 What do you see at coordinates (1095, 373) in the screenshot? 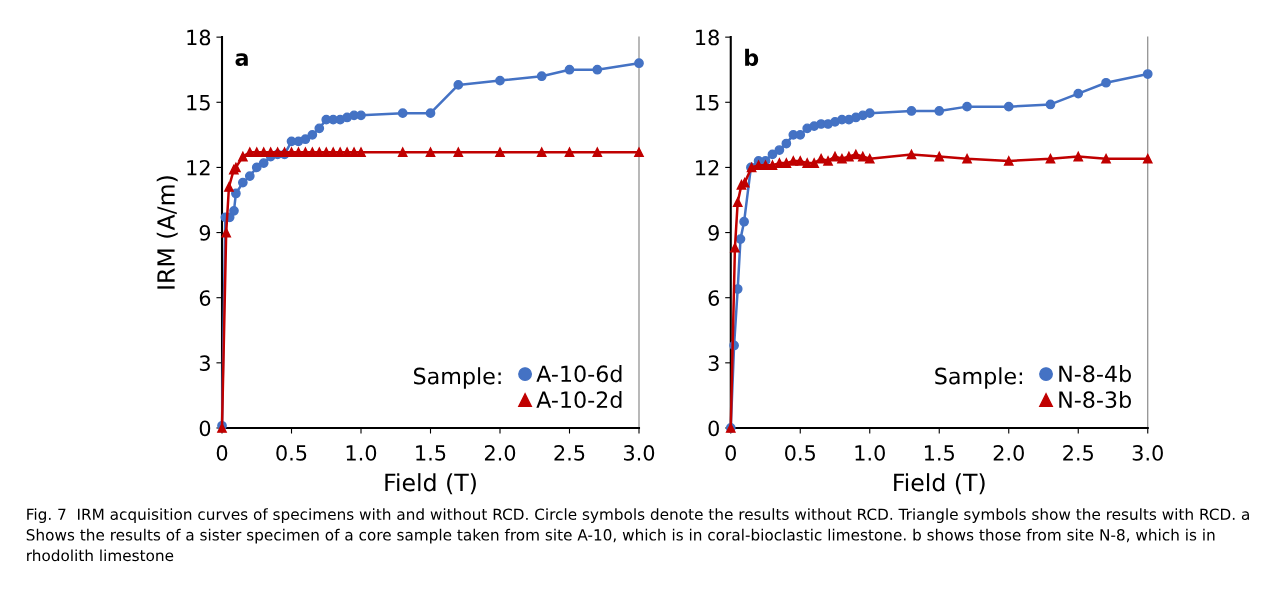
I see `legend-label: N-8-4b` at bounding box center [1095, 373].